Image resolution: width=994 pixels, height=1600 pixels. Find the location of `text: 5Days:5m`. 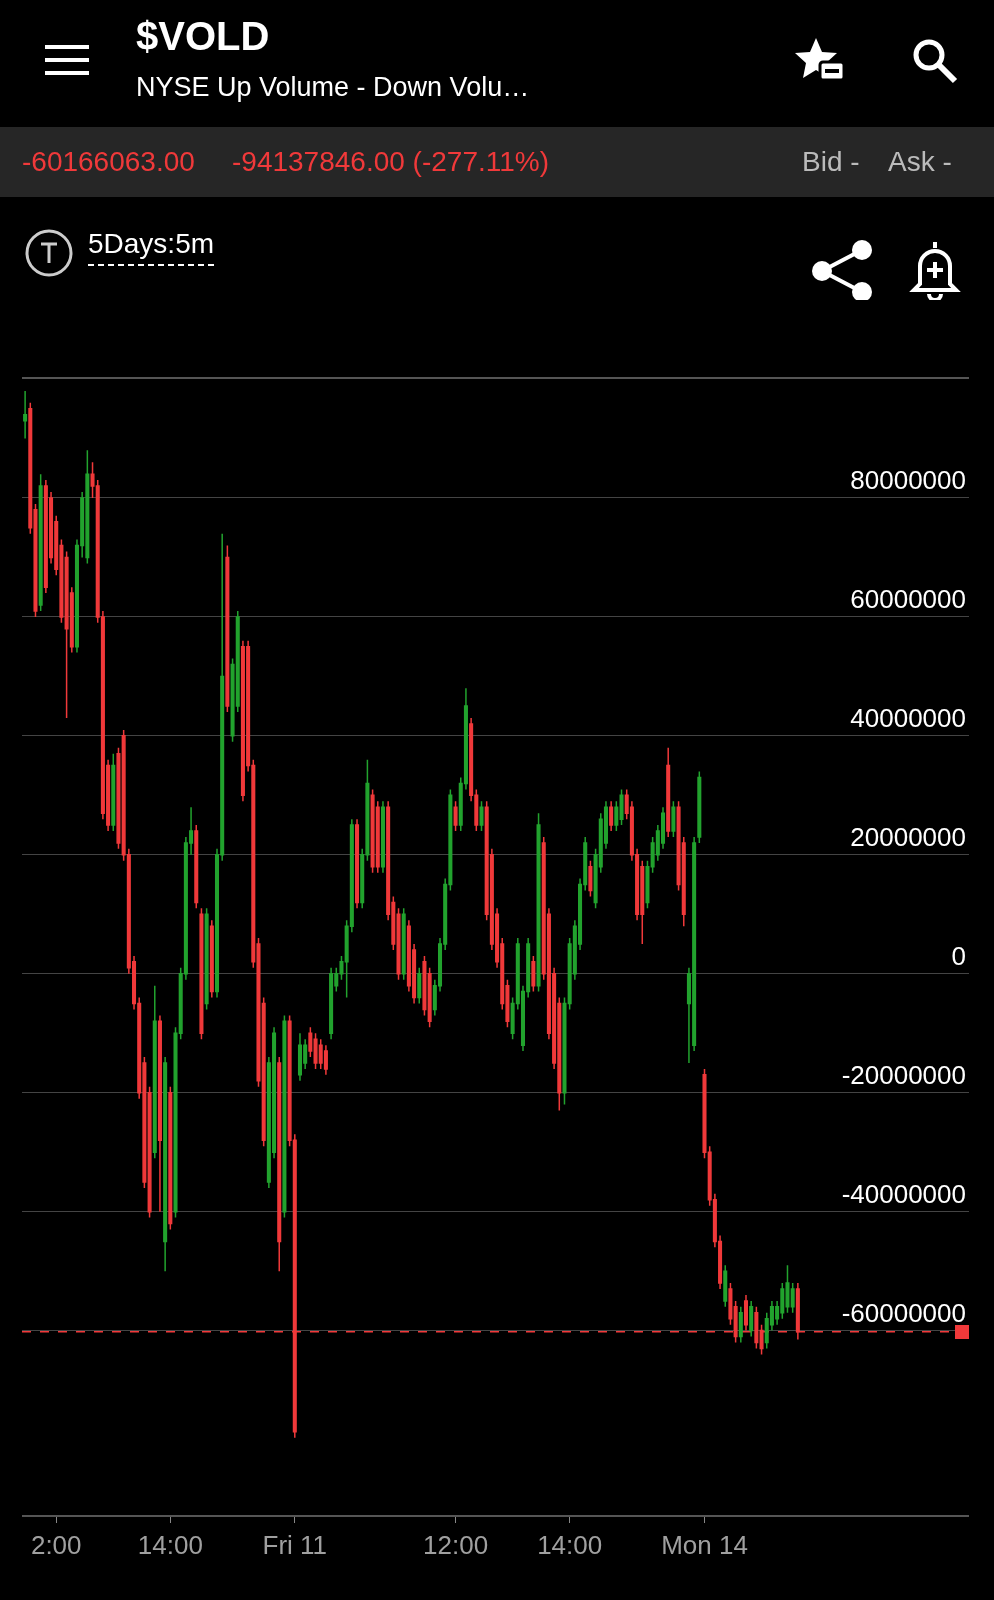

text: 5Days:5m is located at coordinates (151, 247).